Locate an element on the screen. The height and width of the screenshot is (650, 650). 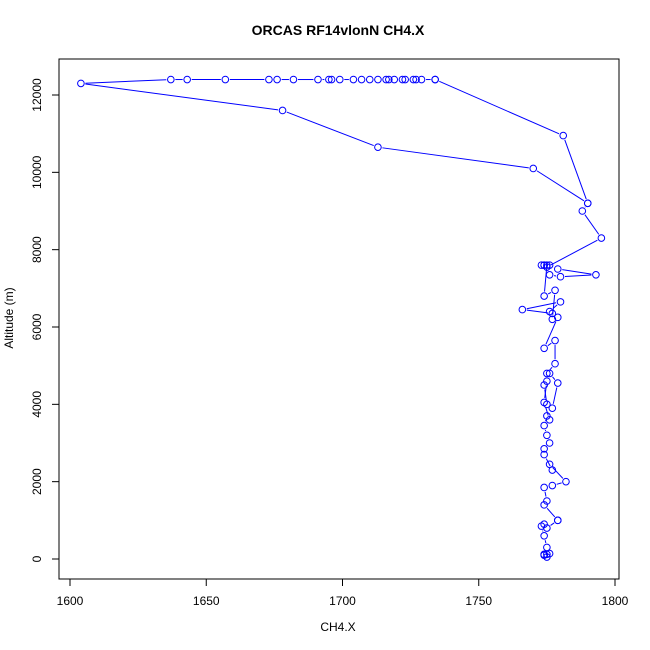
y-tick-label: 0 is located at coordinates (37, 558).